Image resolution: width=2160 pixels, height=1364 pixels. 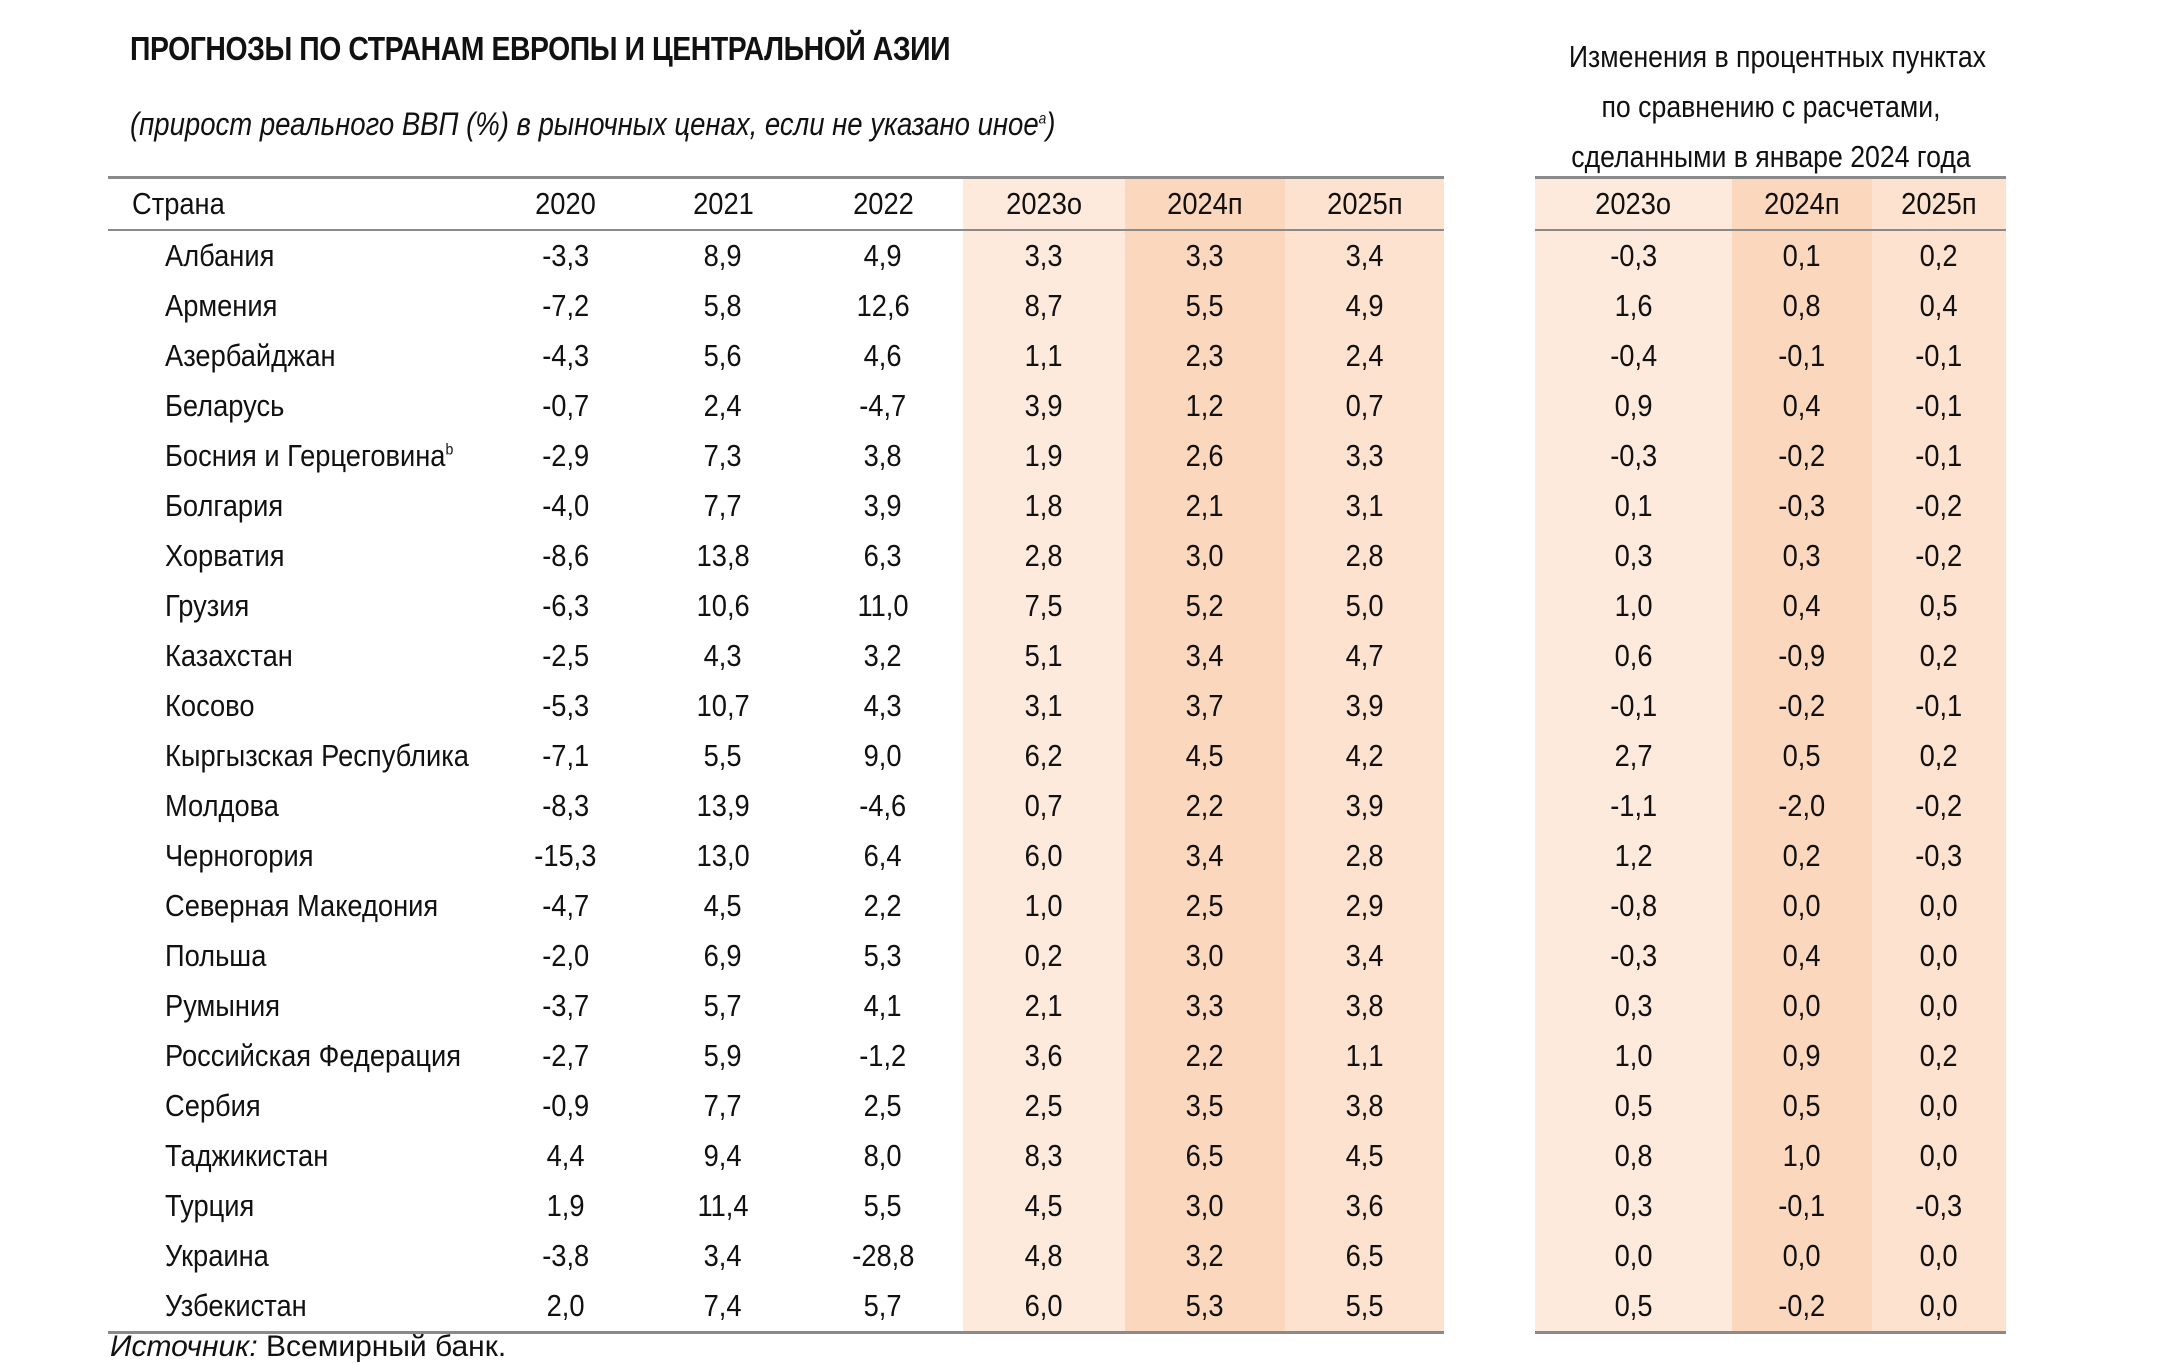 I want to click on value-cell: 6,5, so click(x=1205, y=1156).